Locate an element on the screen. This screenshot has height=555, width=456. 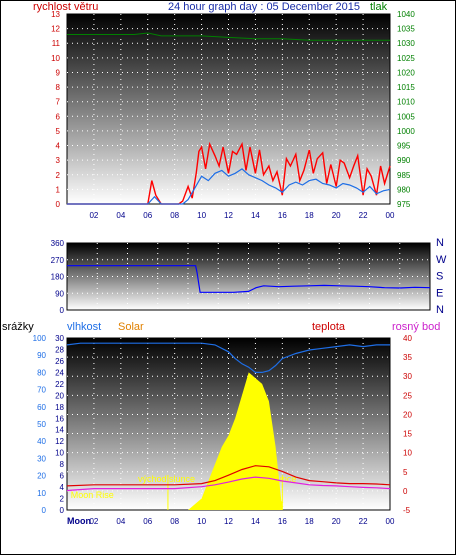
rain-y-tick-label: 12 is located at coordinates (59, 441).